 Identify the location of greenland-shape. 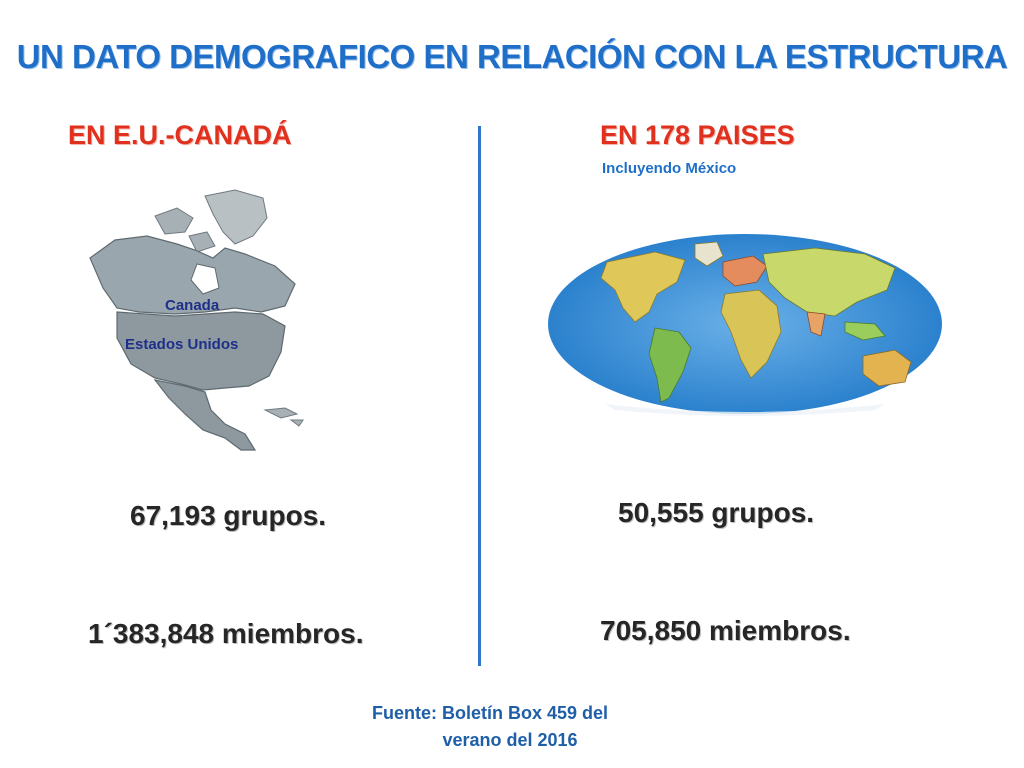
(236, 217).